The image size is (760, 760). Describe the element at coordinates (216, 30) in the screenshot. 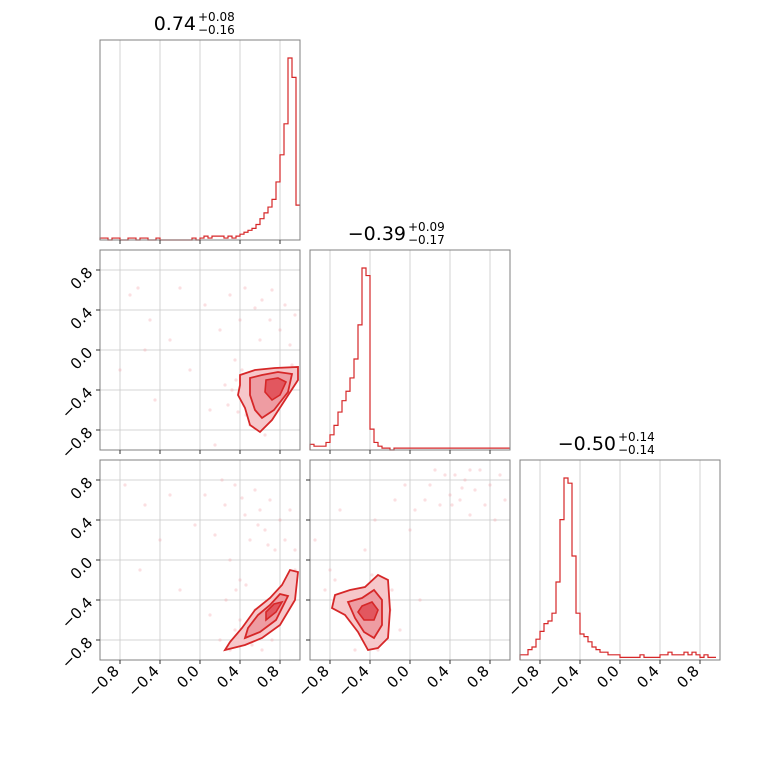

I see `title-lower-error: −0.16` at that location.